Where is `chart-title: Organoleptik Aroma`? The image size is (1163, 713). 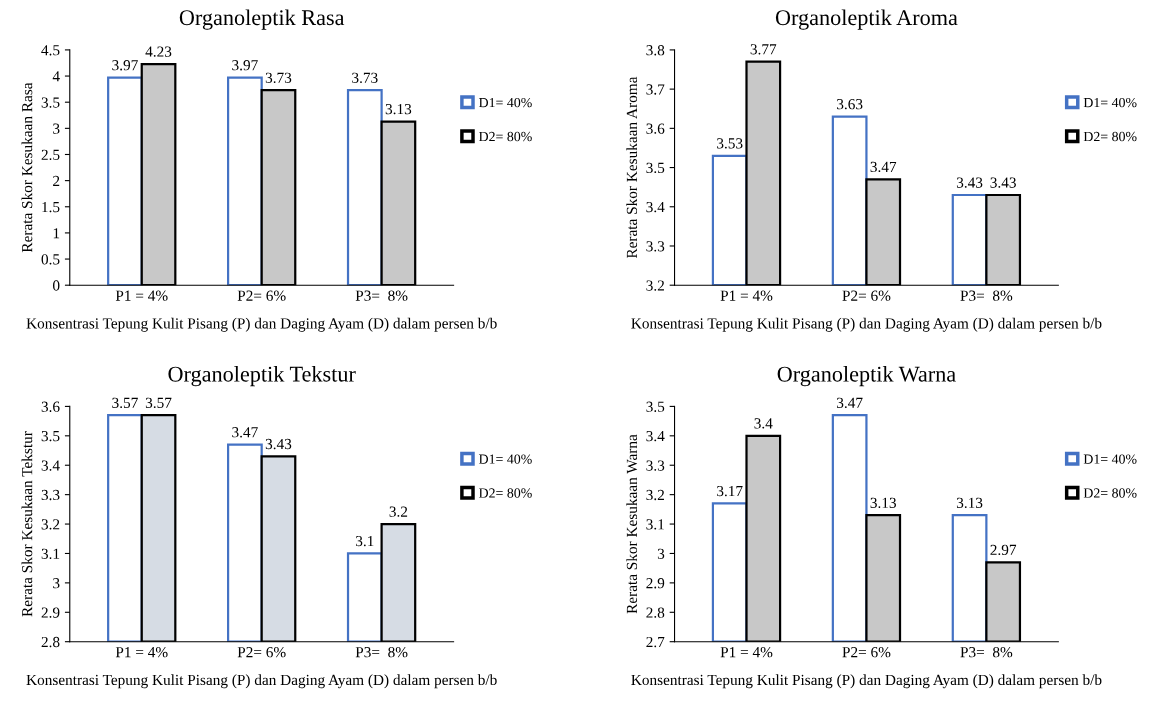
chart-title: Organoleptik Aroma is located at coordinates (866, 19).